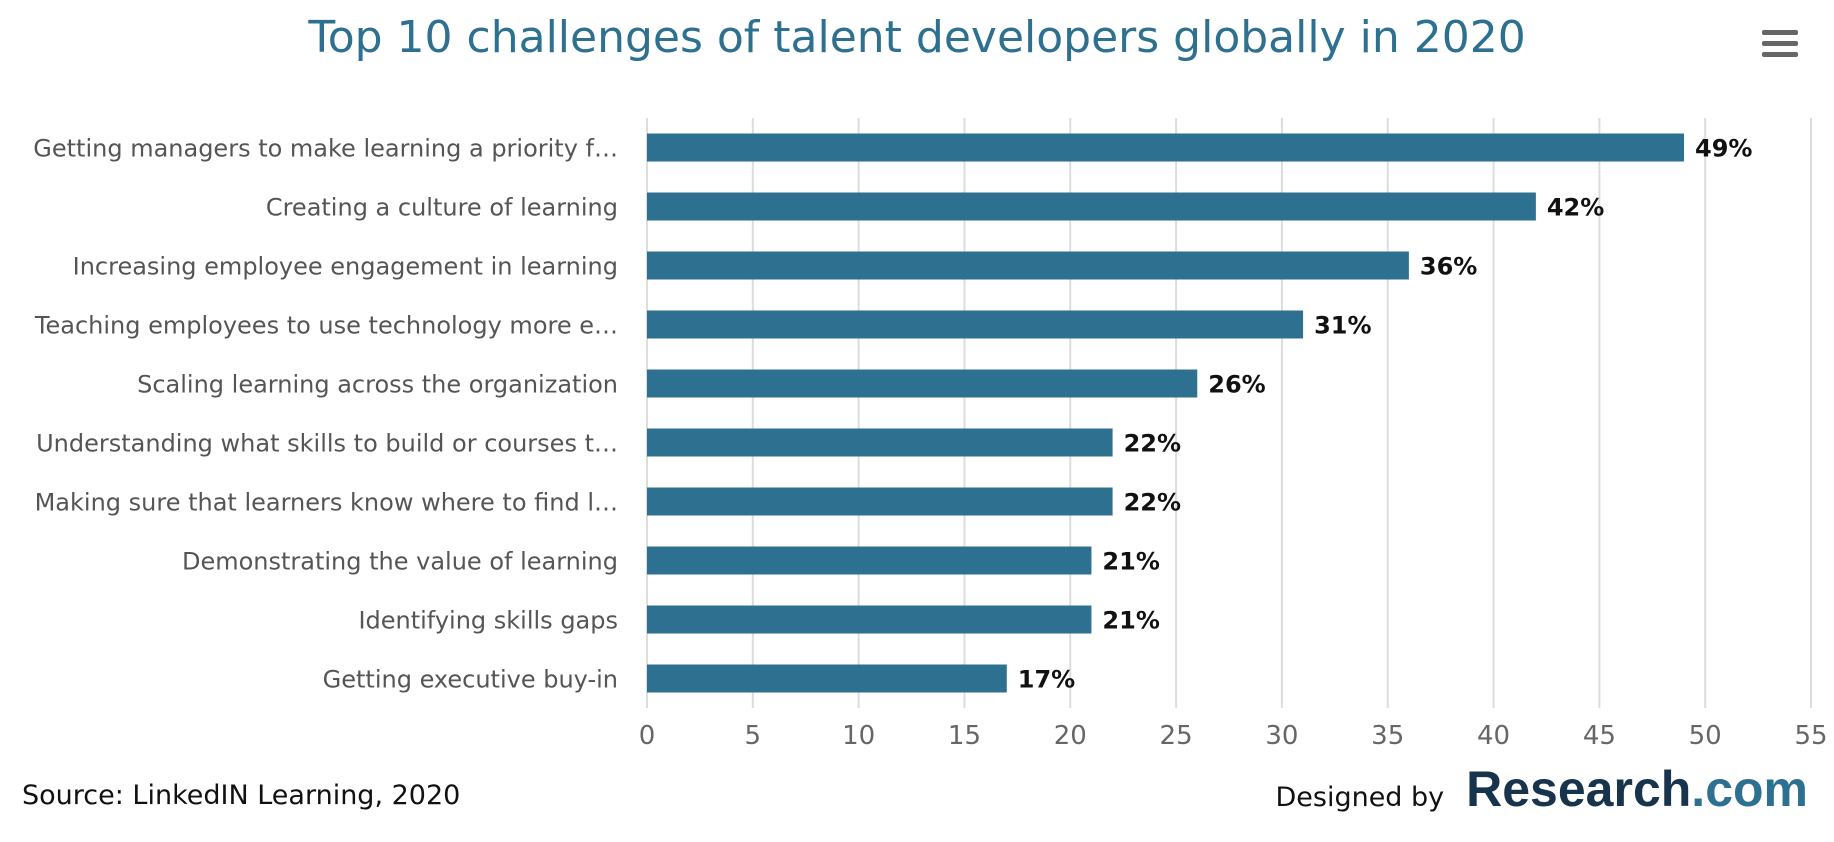  I want to click on category-label: Creating a culture of learning, so click(442, 208).